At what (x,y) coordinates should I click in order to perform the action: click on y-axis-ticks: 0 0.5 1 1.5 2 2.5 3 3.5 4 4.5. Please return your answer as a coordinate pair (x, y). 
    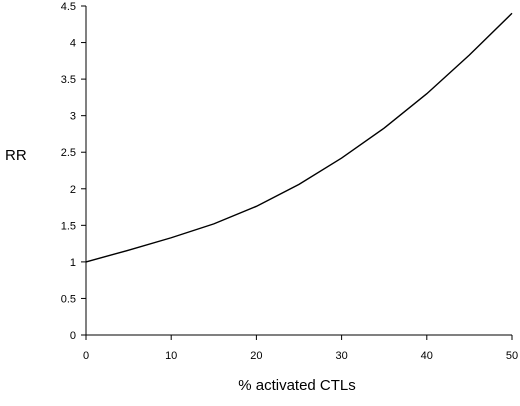
    Looking at the image, I should click on (73, 171).